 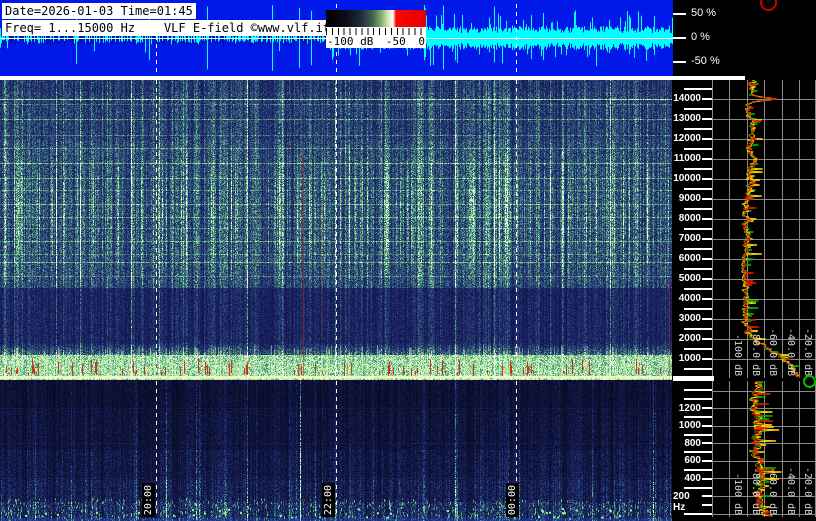 What do you see at coordinates (692, 443) in the screenshot?
I see `freq-label: 800` at bounding box center [692, 443].